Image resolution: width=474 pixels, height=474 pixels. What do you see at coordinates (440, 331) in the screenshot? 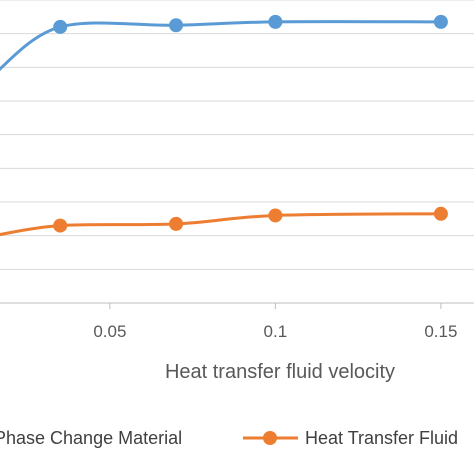
I see `x-tick-label: 0.15` at bounding box center [440, 331].